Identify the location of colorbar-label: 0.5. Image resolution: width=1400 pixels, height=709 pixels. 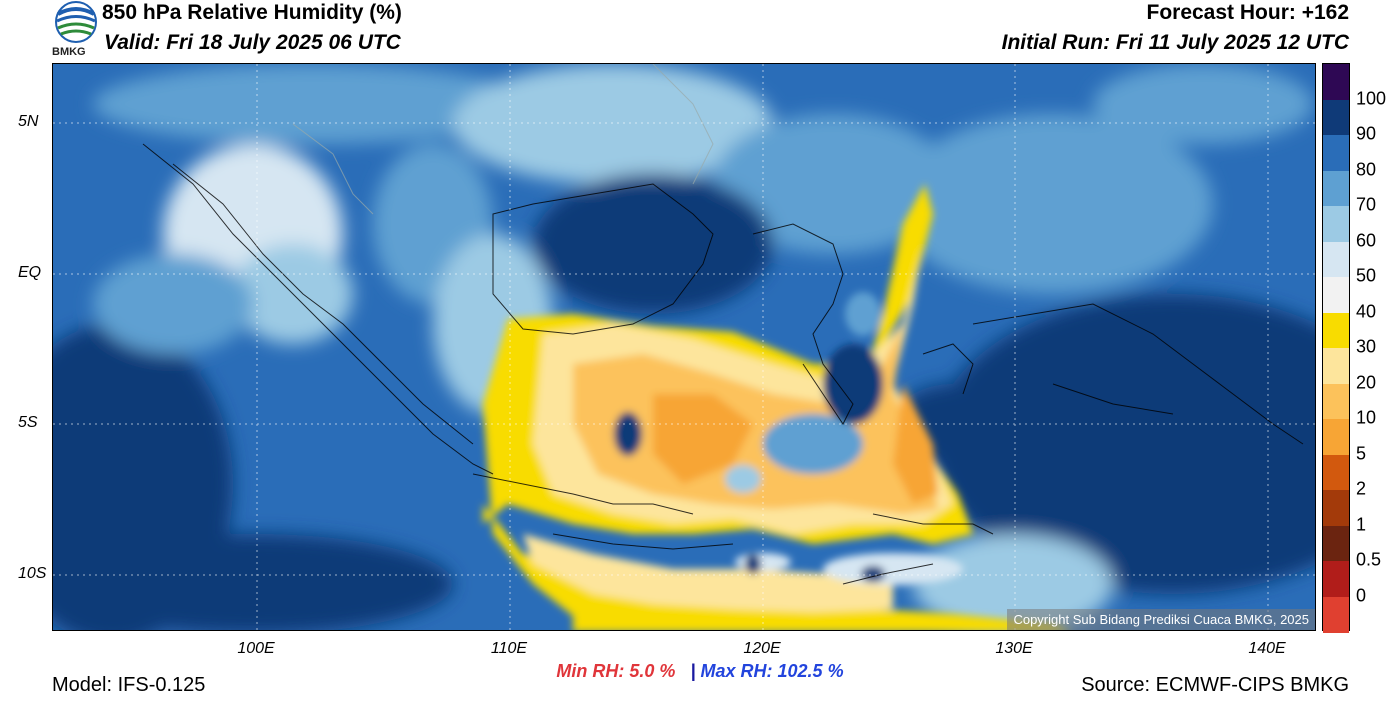
(1369, 559).